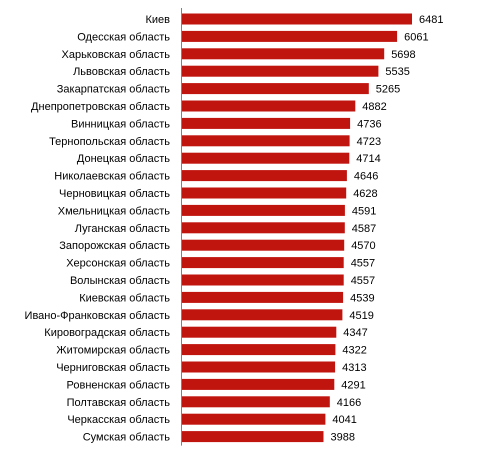 This screenshot has width=480, height=456. Describe the element at coordinates (123, 37) in the screenshot. I see `category-label: Одесская область` at that location.